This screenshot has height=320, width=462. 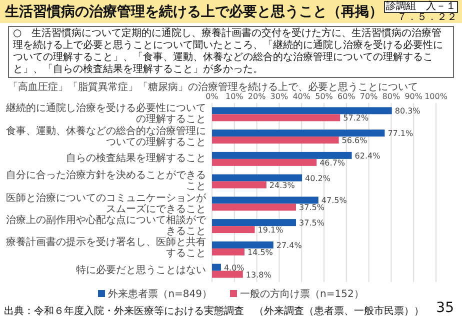 What do you see at coordinates (213, 86) in the screenshot?
I see `subtitle: 「高血圧症」「脂質異常症」「糖尿病」の治療管理を続ける上で、必要と思うことについて` at bounding box center [213, 86].